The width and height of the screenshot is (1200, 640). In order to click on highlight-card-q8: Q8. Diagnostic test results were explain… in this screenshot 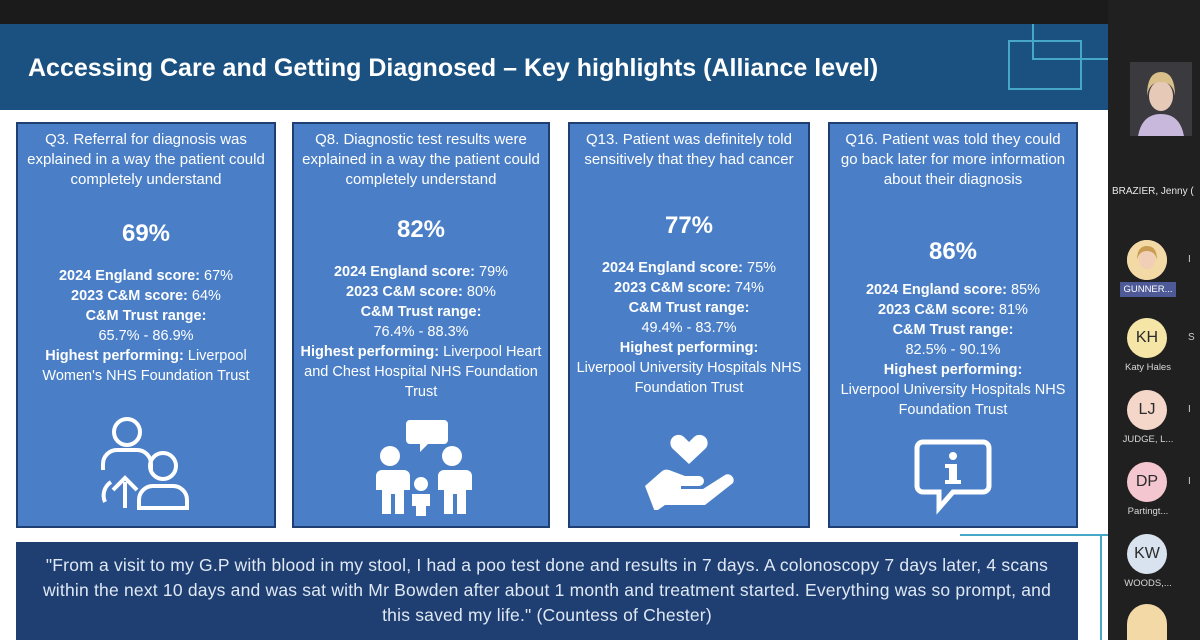, I will do `click(421, 325)`.